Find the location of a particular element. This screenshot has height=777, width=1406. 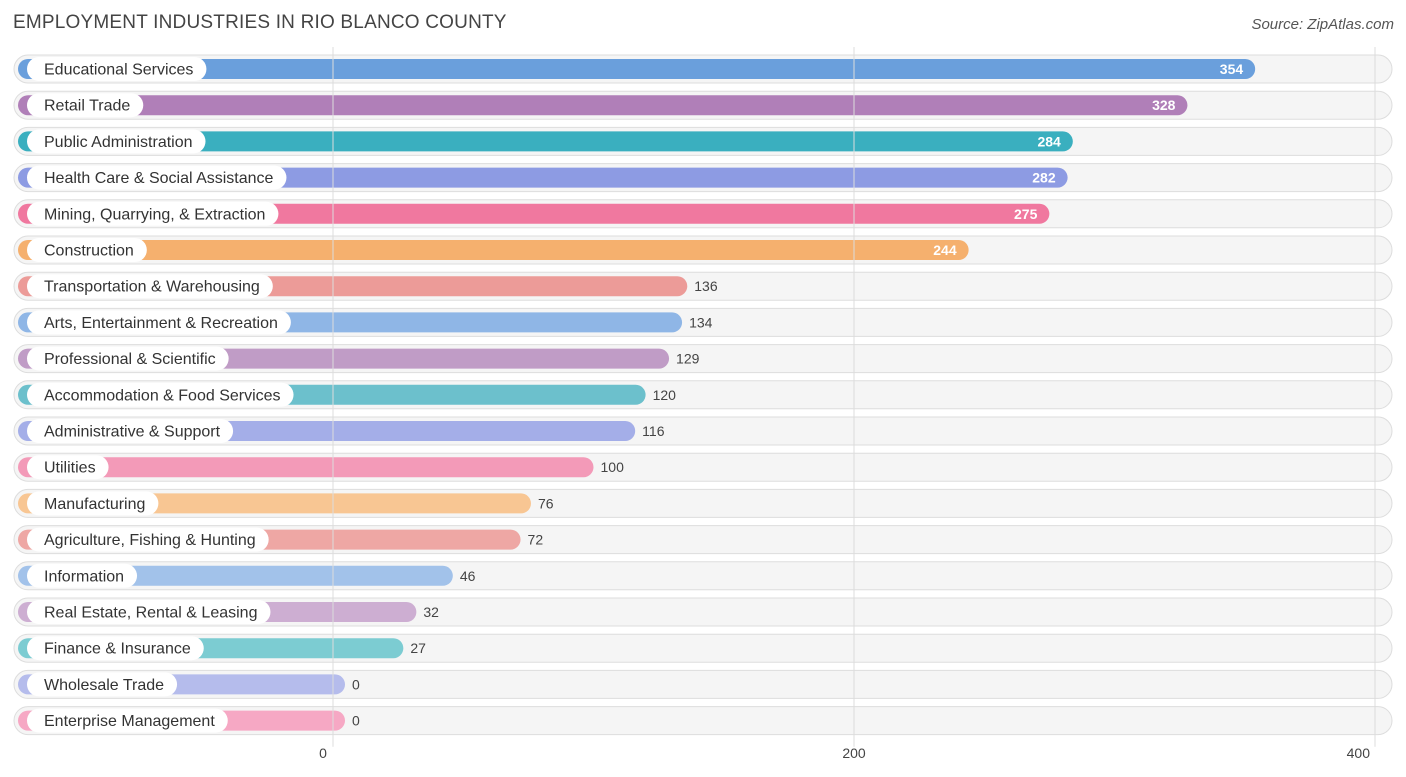

category-label: Agriculture, Fishing & Hunting is located at coordinates (150, 540).